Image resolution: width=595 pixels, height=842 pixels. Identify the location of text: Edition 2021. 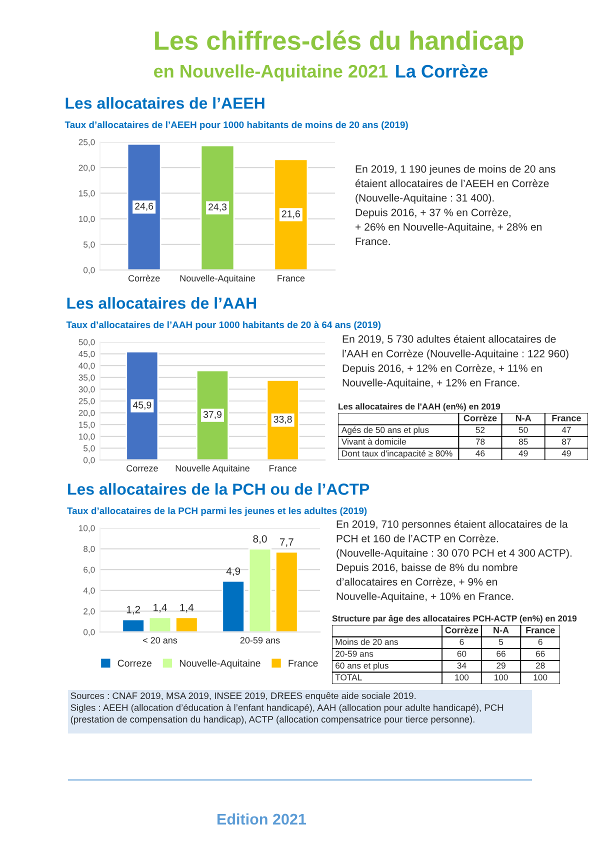
(262, 819).